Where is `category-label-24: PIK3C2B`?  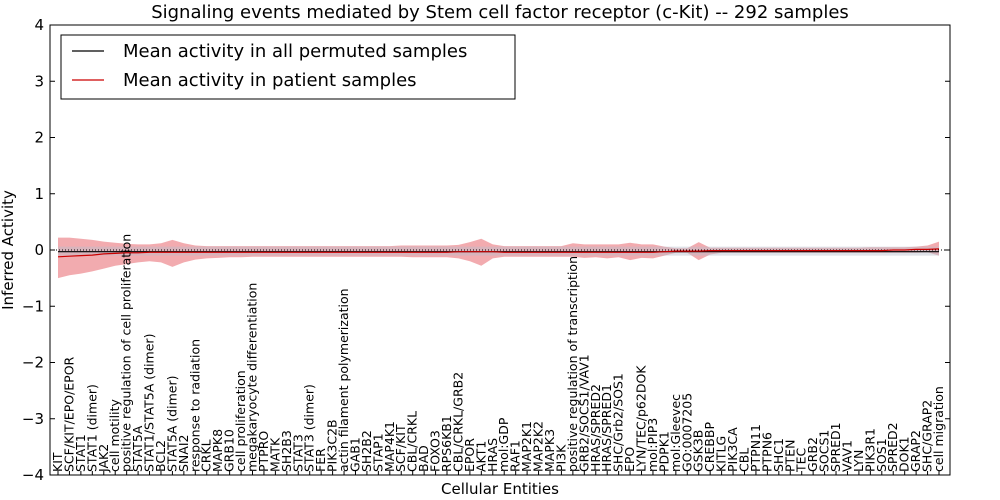 category-label-24: PIK3C2B is located at coordinates (332, 445).